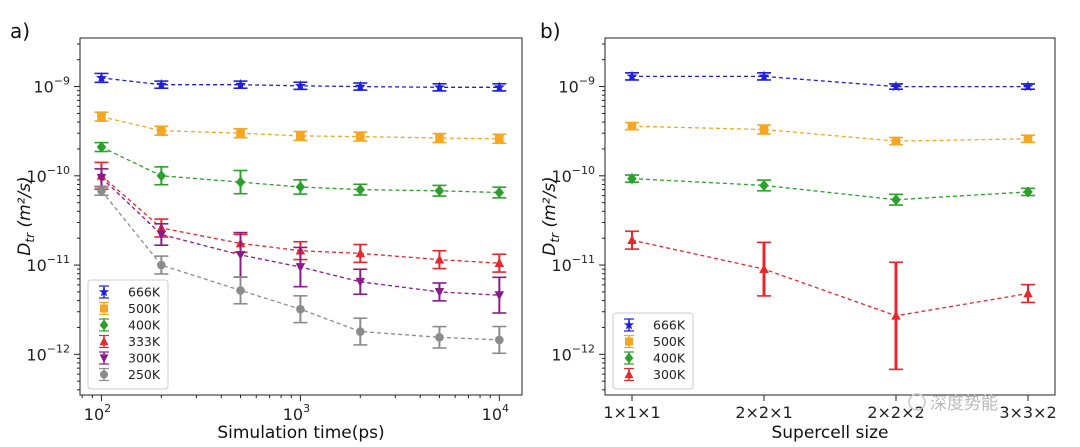 The width and height of the screenshot is (1080, 447). I want to click on watermark-text: 深度势能, so click(964, 404).